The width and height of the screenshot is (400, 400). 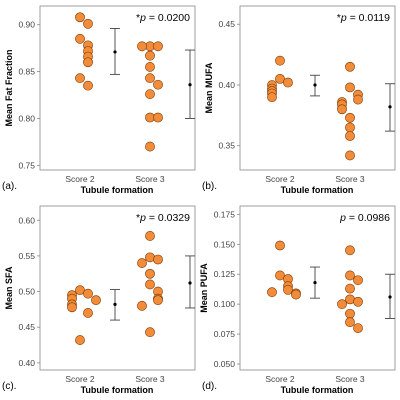 What do you see at coordinates (204, 288) in the screenshot?
I see `panel-d-ylabel: Mean PUFA` at bounding box center [204, 288].